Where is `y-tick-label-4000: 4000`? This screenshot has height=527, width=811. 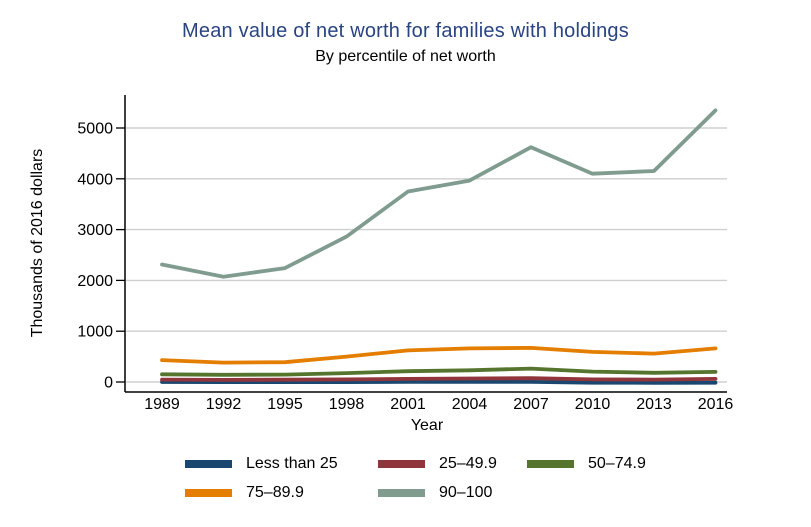
y-tick-label-4000: 4000 is located at coordinates (95, 179).